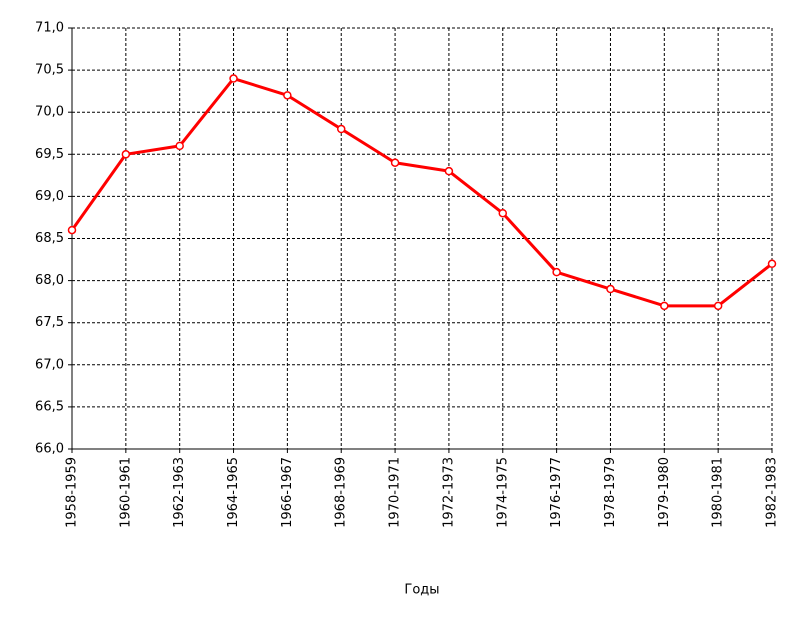 This screenshot has height=627, width=800. I want to click on x-tick-label: 1968-1969, so click(341, 492).